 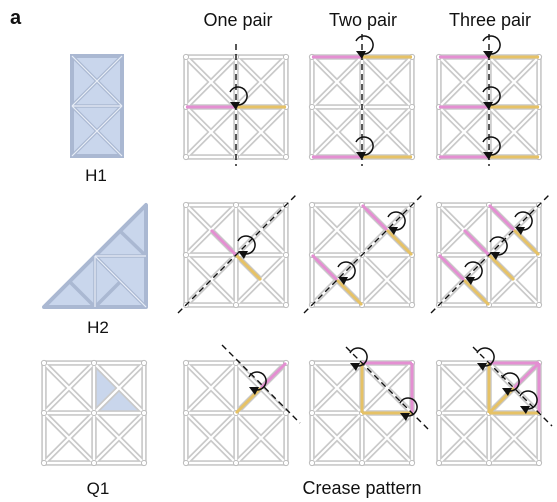 I want to click on panel-letter: a, so click(x=16, y=18).